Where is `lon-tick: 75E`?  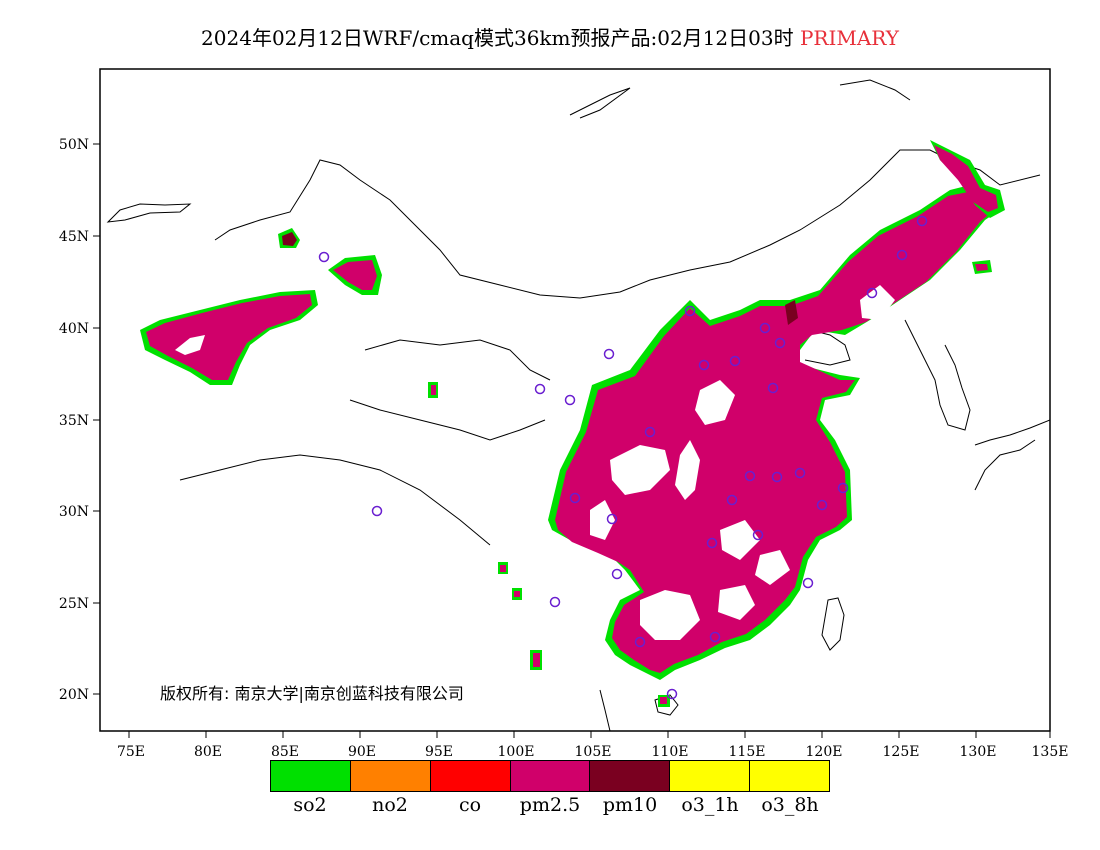 lon-tick: 75E is located at coordinates (131, 752).